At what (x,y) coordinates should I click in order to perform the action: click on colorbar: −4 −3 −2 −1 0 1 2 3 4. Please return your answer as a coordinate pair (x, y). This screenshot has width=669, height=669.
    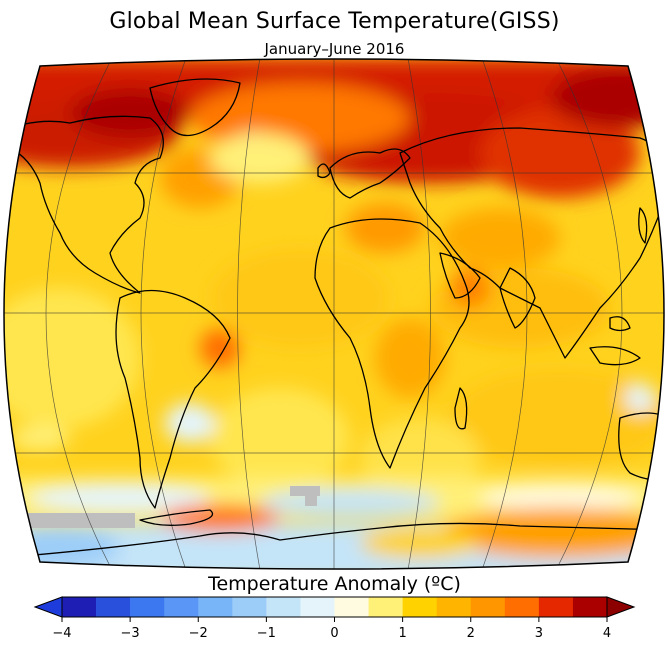
    Looking at the image, I should click on (334, 618).